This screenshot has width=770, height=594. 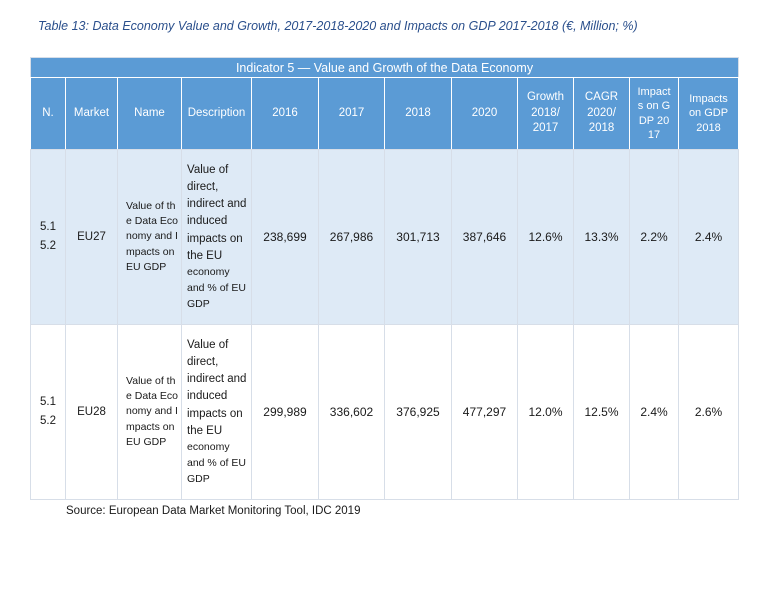 I want to click on cell-cagr: 12.5%, so click(x=601, y=412).